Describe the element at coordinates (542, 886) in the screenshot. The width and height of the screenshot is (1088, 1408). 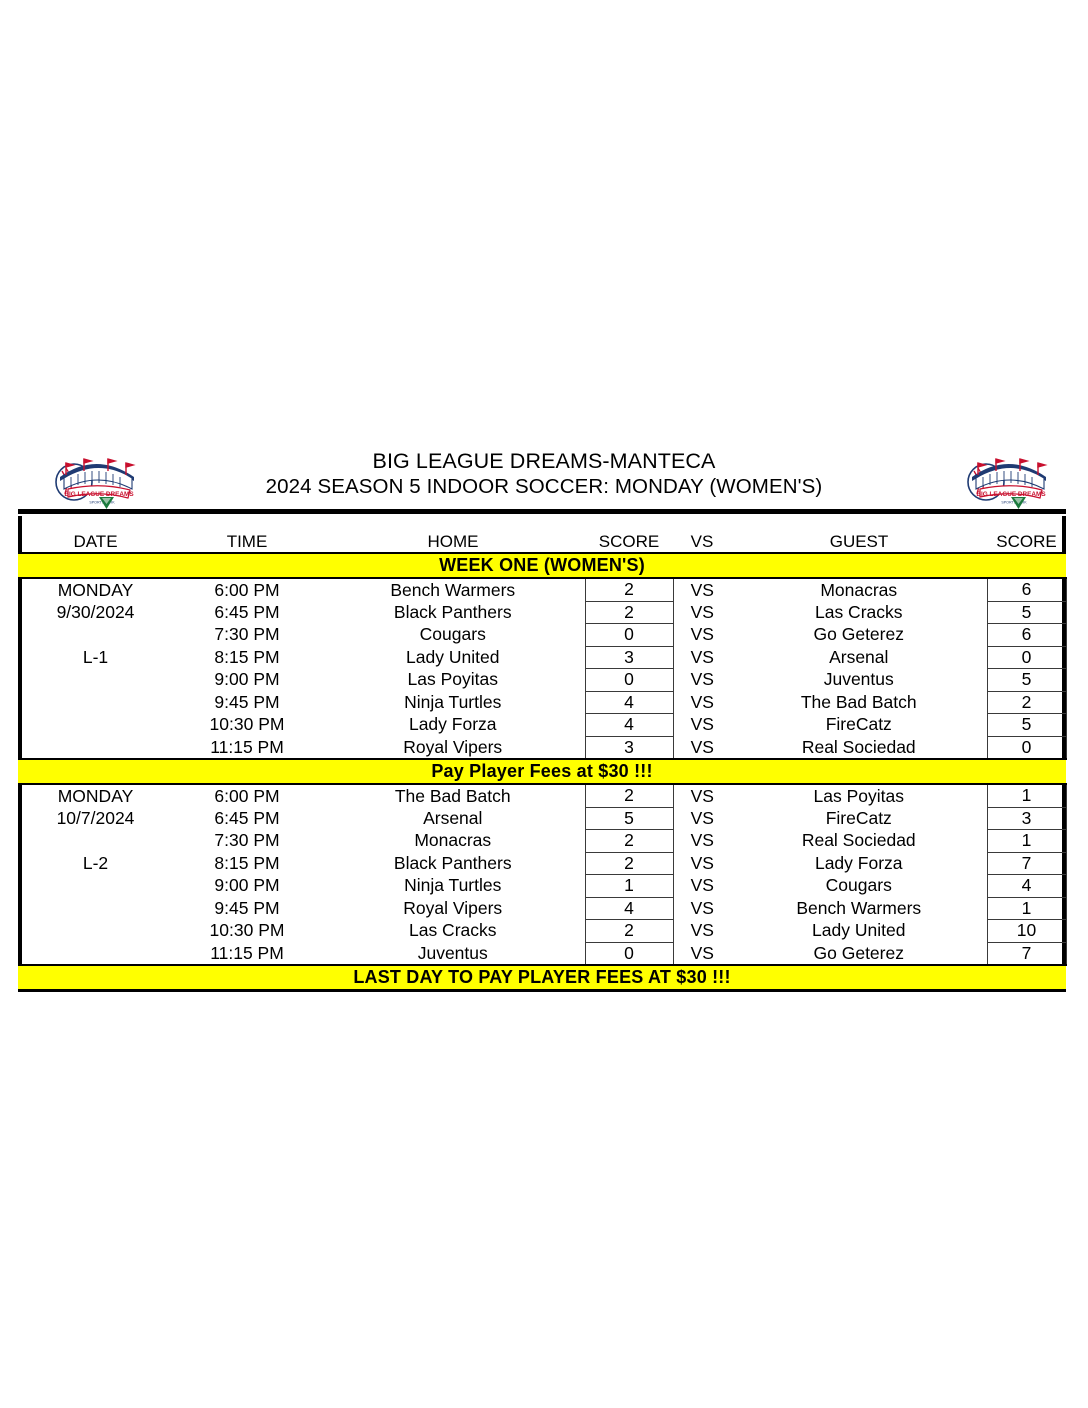
I see `table-row: 9:00 PM Ninja Turtles 1 VS Cougars 4` at that location.